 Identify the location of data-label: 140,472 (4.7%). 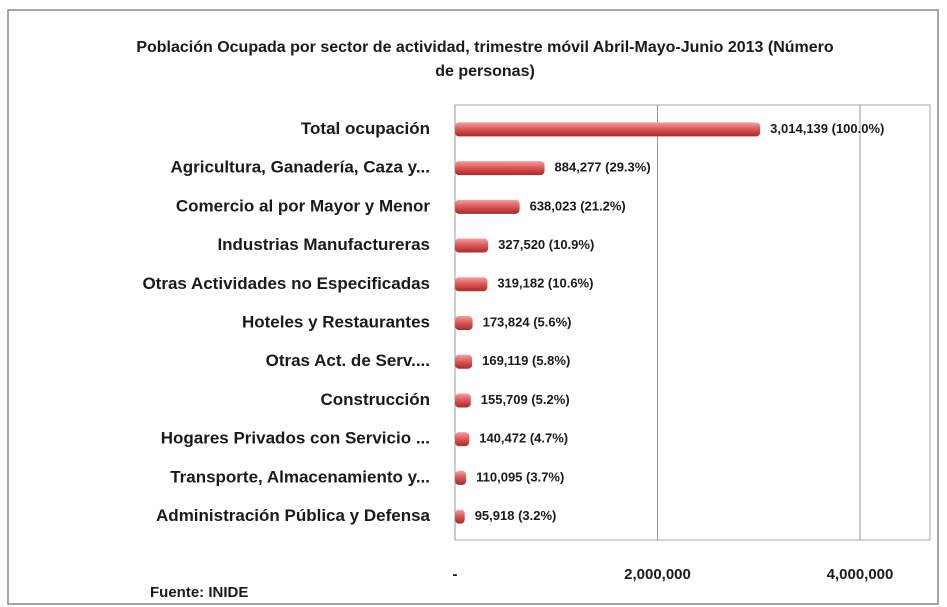
(523, 438).